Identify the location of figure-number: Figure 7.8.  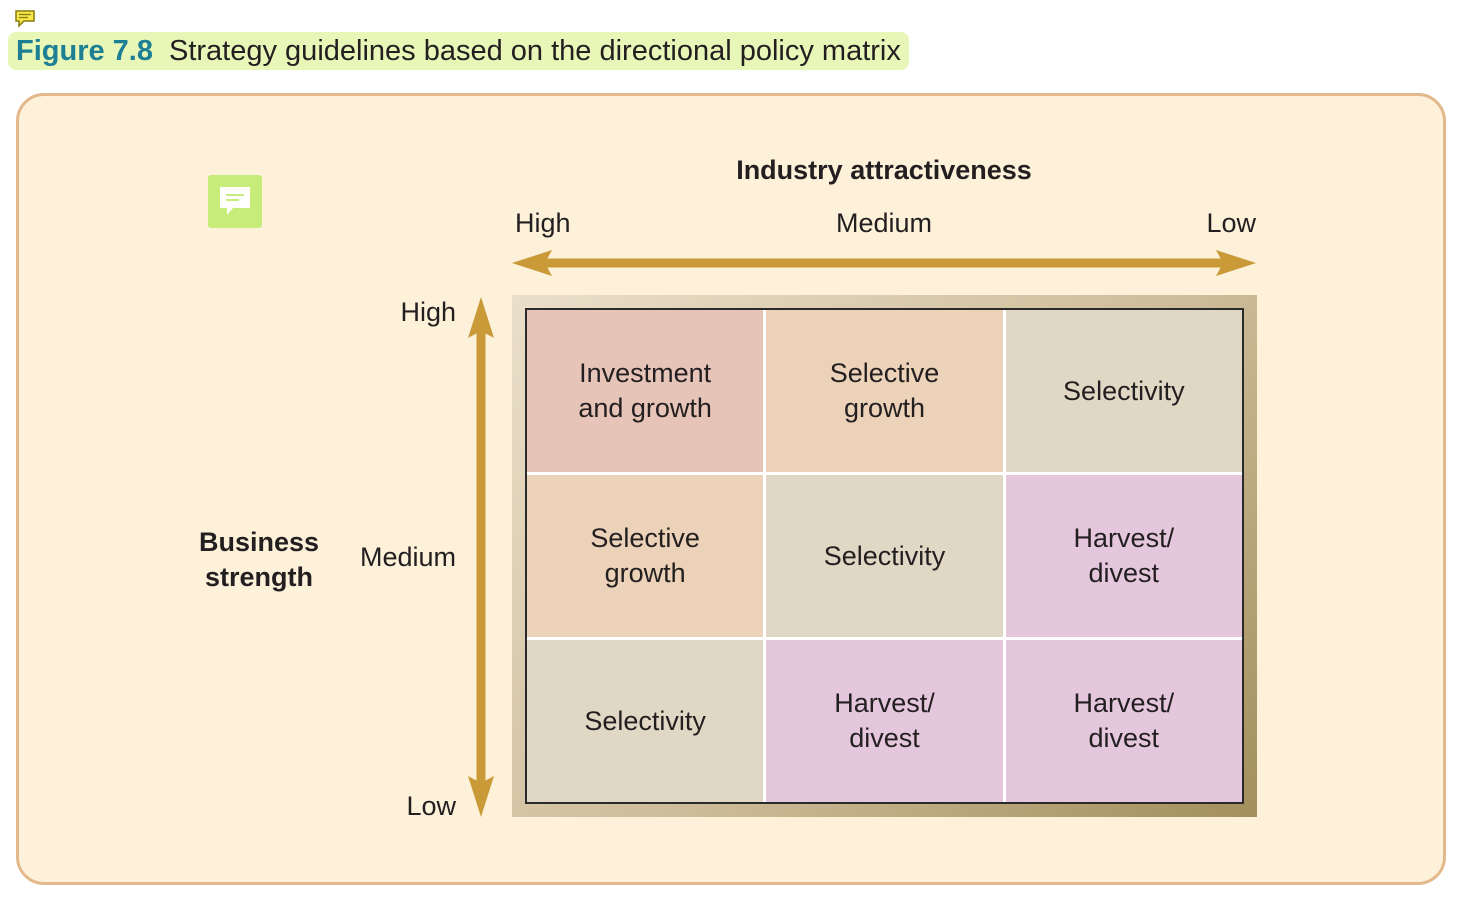
(84, 50).